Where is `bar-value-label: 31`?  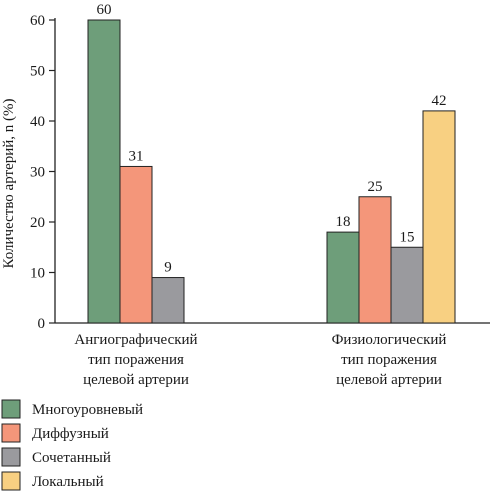
bar-value-label: 31 is located at coordinates (136, 156).